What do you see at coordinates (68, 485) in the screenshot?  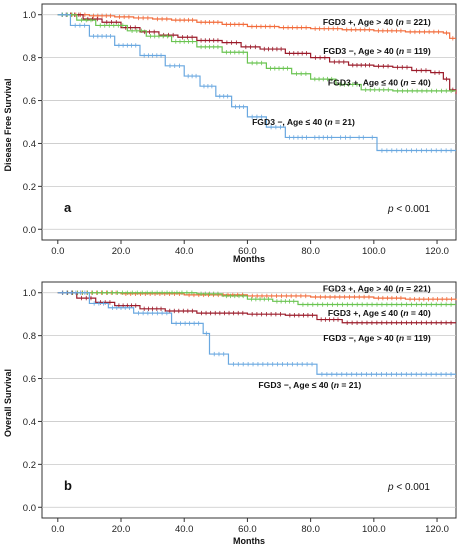 I see `panel-letter: b` at bounding box center [68, 485].